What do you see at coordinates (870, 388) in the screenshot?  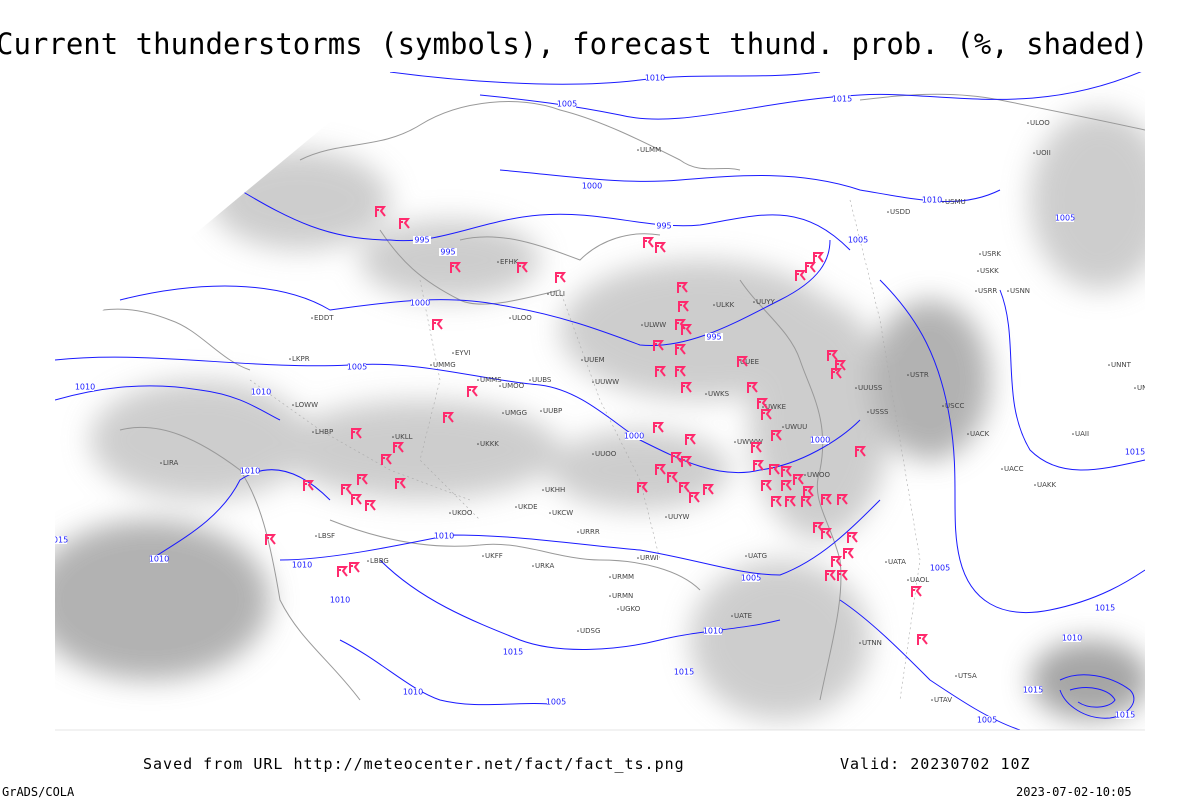 I see `station-label: UUUSS` at bounding box center [870, 388].